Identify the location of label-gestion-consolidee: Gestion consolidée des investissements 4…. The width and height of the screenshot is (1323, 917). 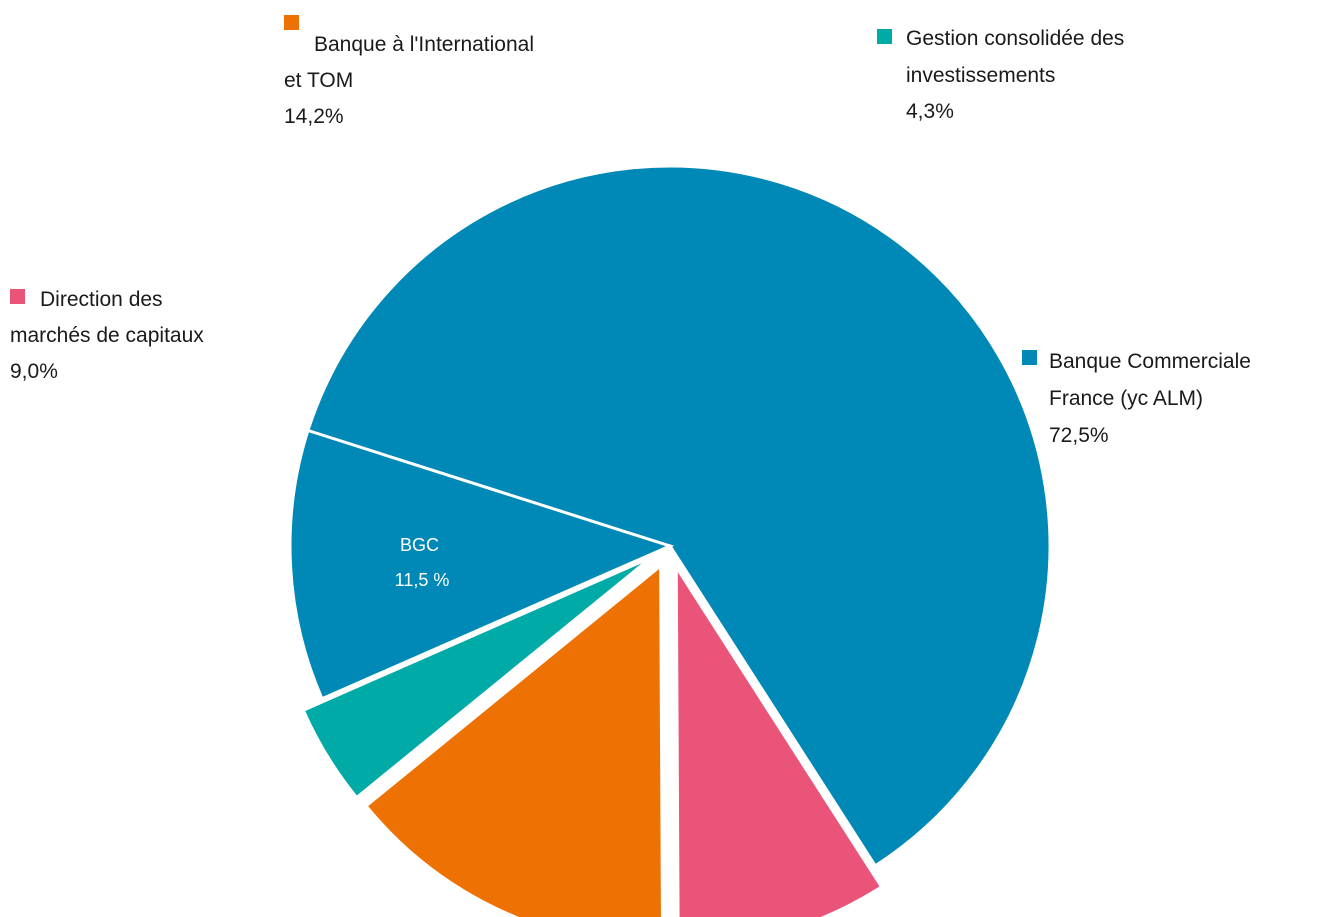
(1003, 75).